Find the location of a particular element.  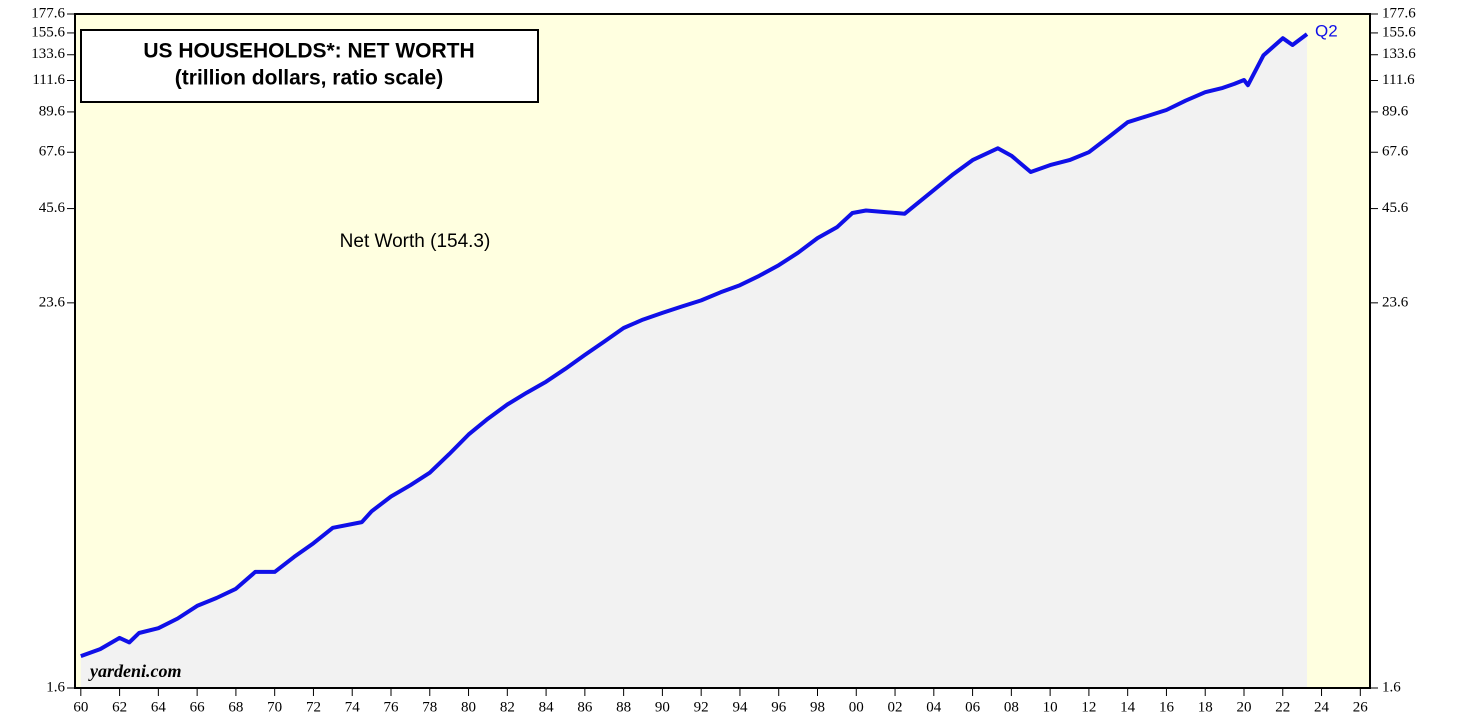

x-tick-label: 80 is located at coordinates (468, 707).